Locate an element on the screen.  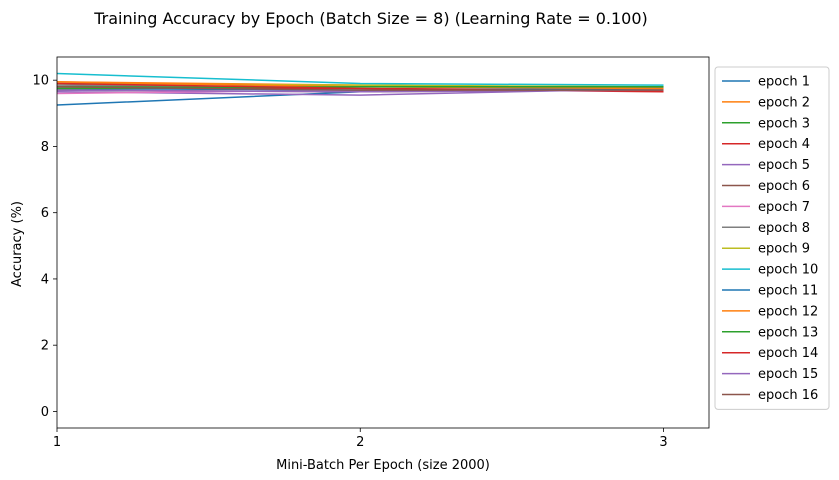
x-tick-label: 3 is located at coordinates (663, 442).